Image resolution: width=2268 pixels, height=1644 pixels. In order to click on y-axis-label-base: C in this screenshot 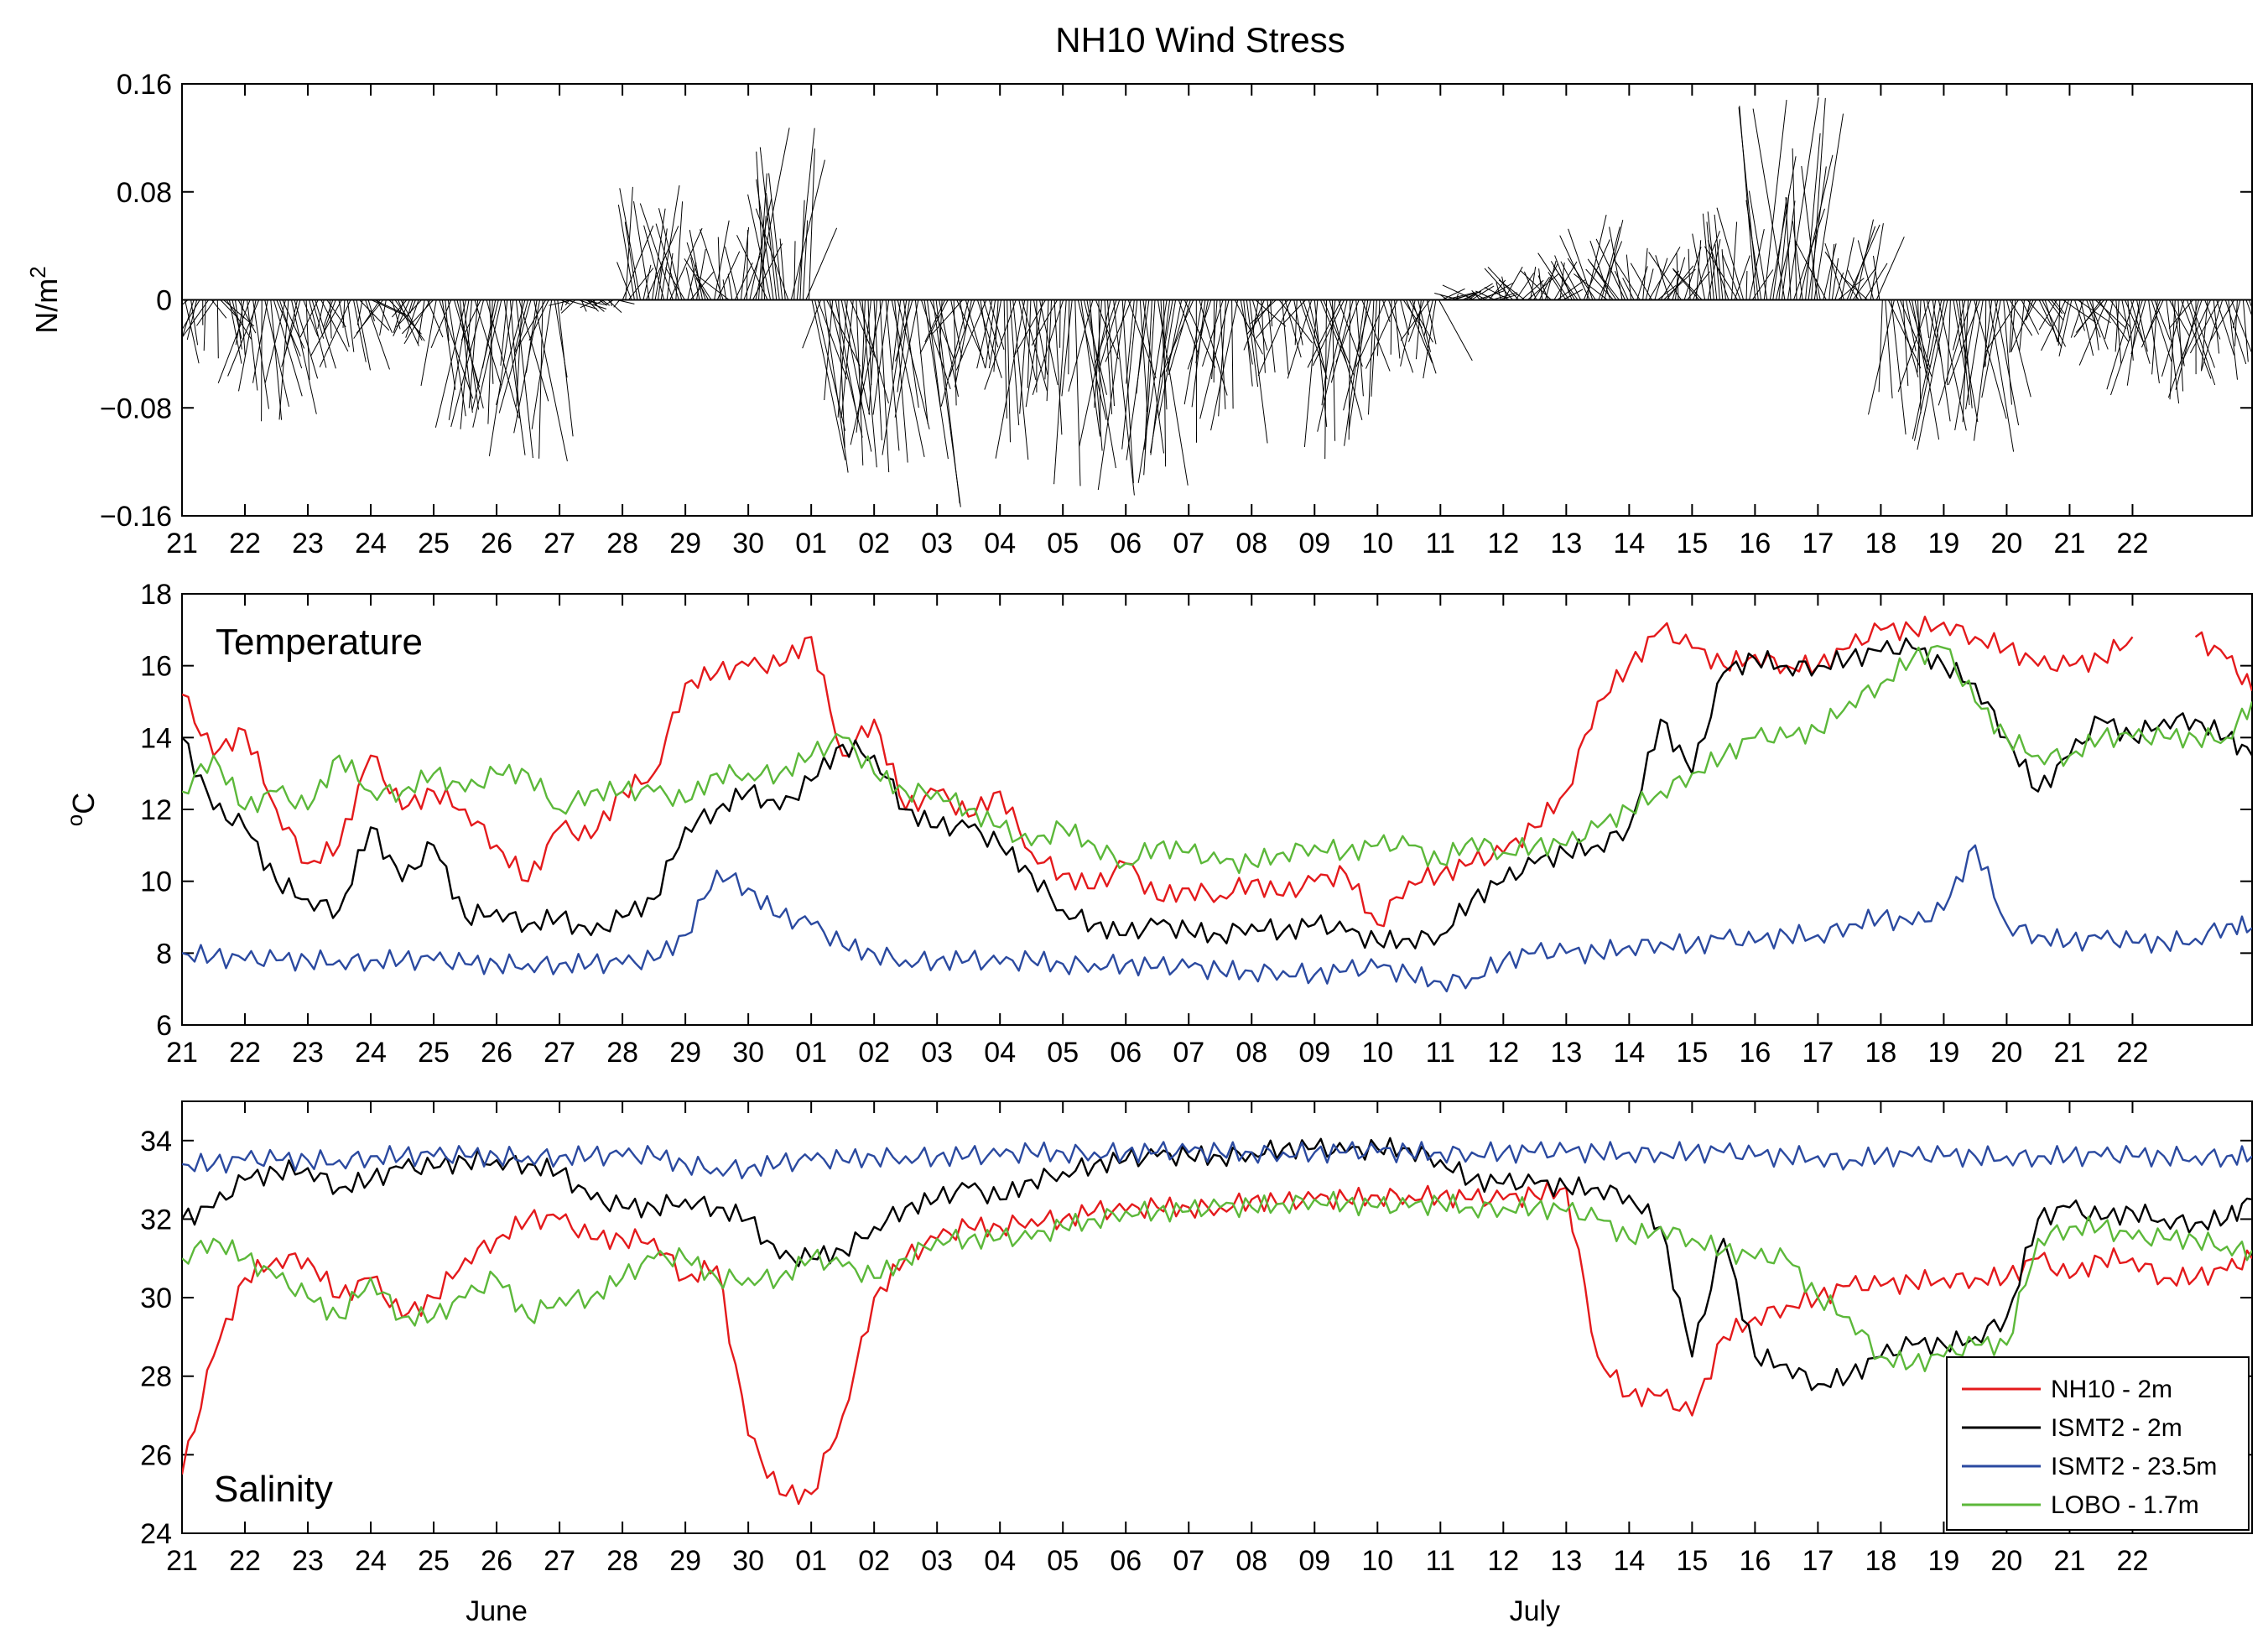, I will do `click(83, 803)`.